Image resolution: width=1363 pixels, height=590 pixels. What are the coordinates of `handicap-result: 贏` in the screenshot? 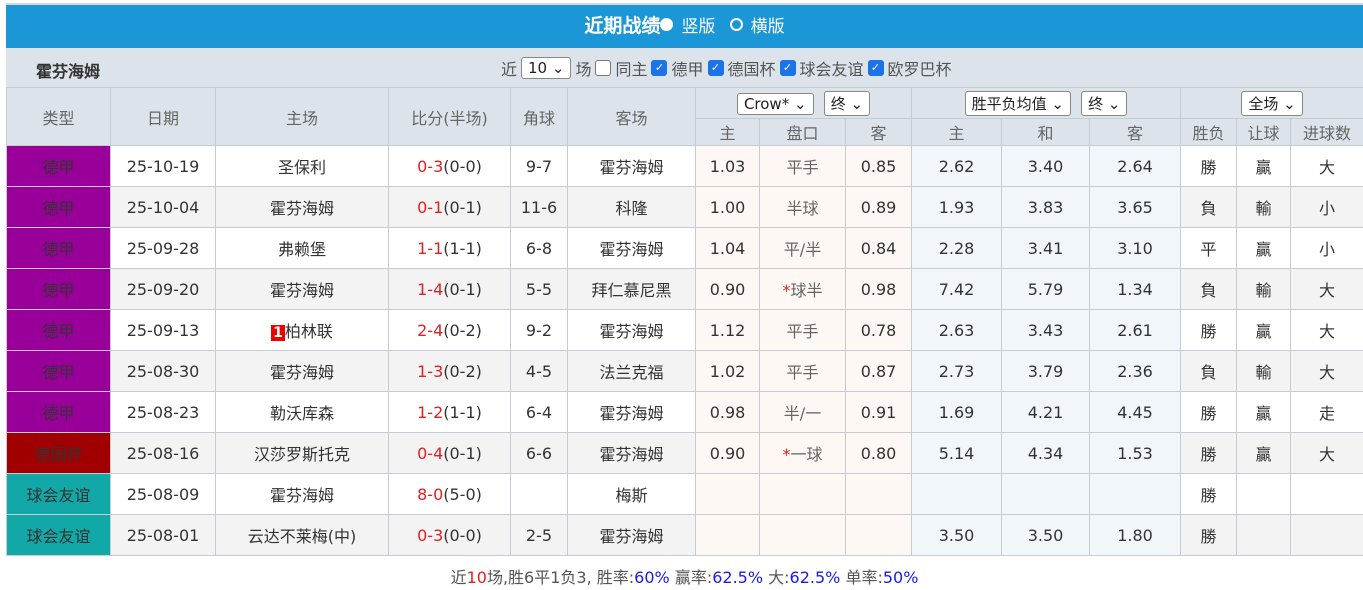 It's located at (1264, 248).